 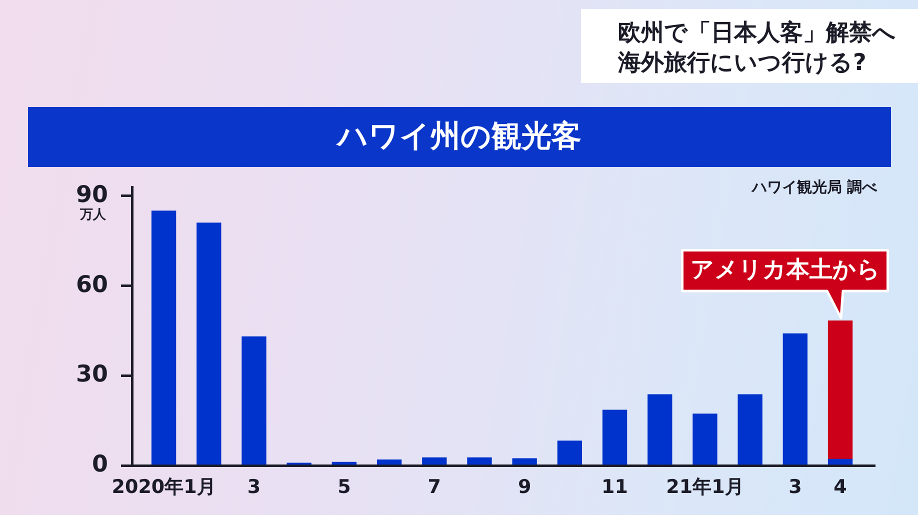 I want to click on x-tick-label: 4, so click(x=840, y=487).